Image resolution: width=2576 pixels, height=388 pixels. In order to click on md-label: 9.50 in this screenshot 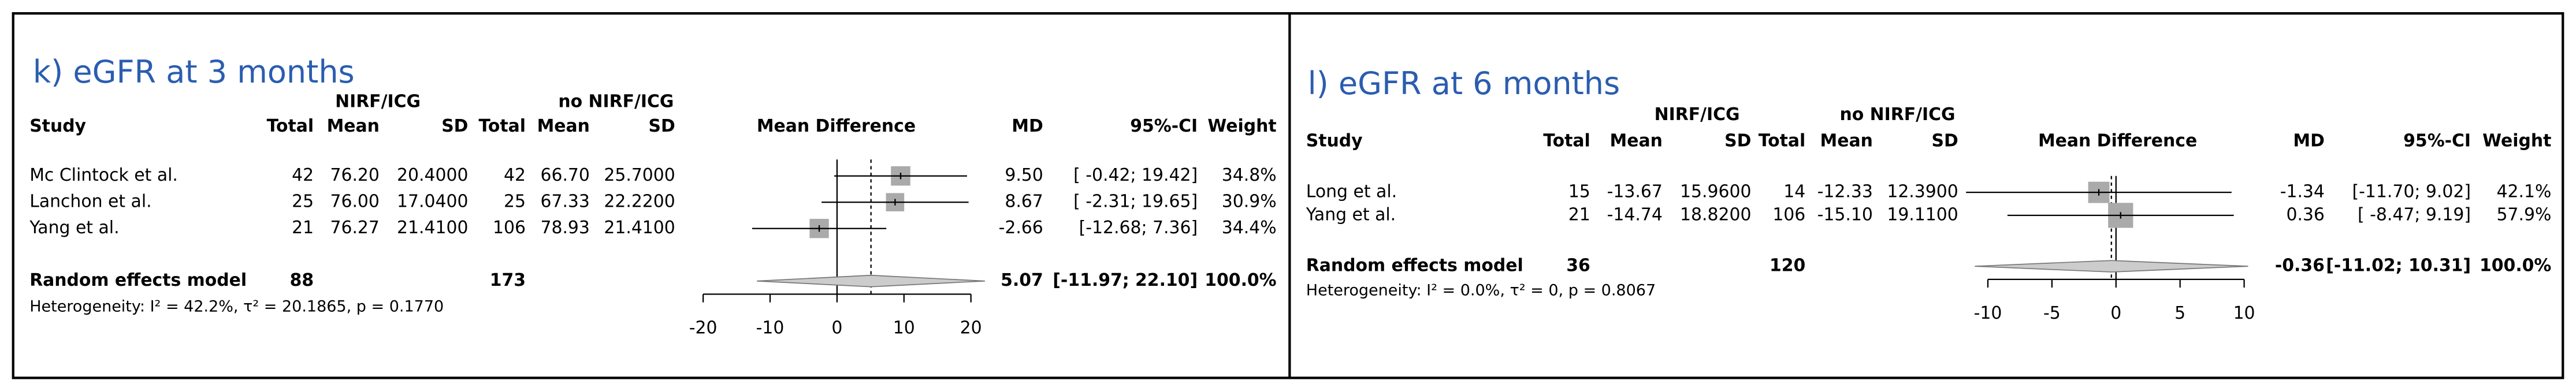, I will do `click(1024, 175)`.